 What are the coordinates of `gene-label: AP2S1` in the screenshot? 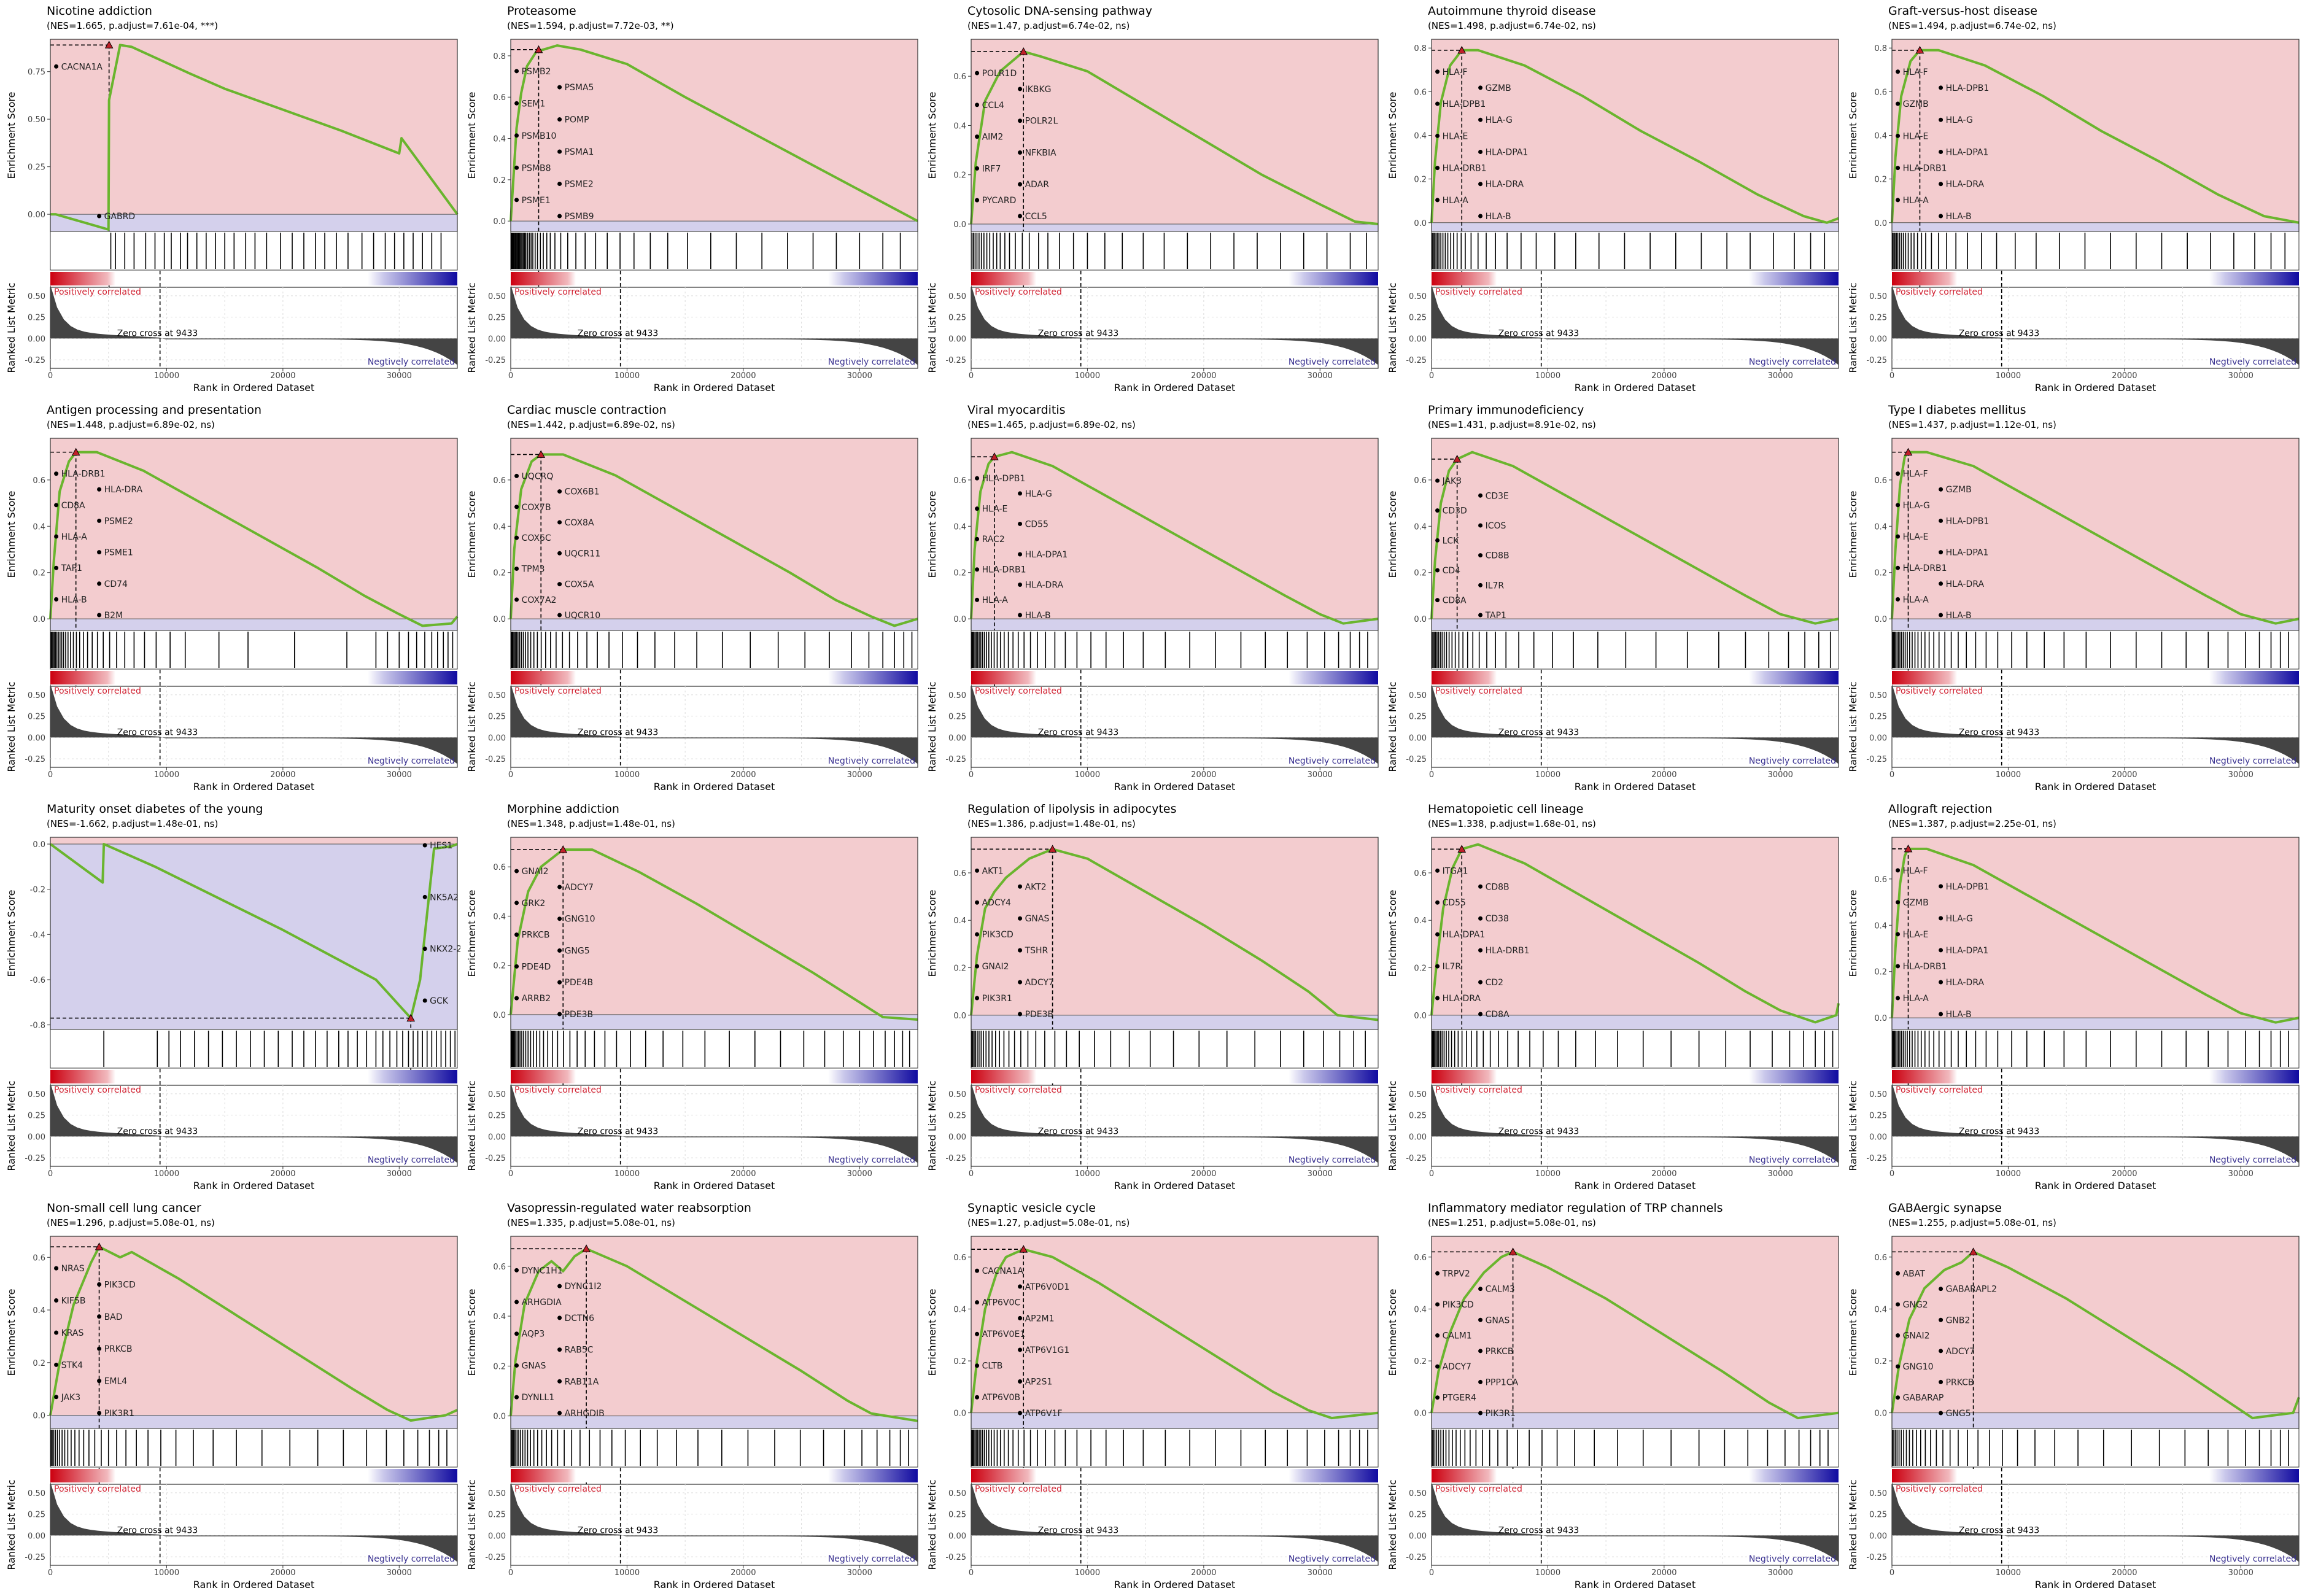 It's located at (1039, 1382).